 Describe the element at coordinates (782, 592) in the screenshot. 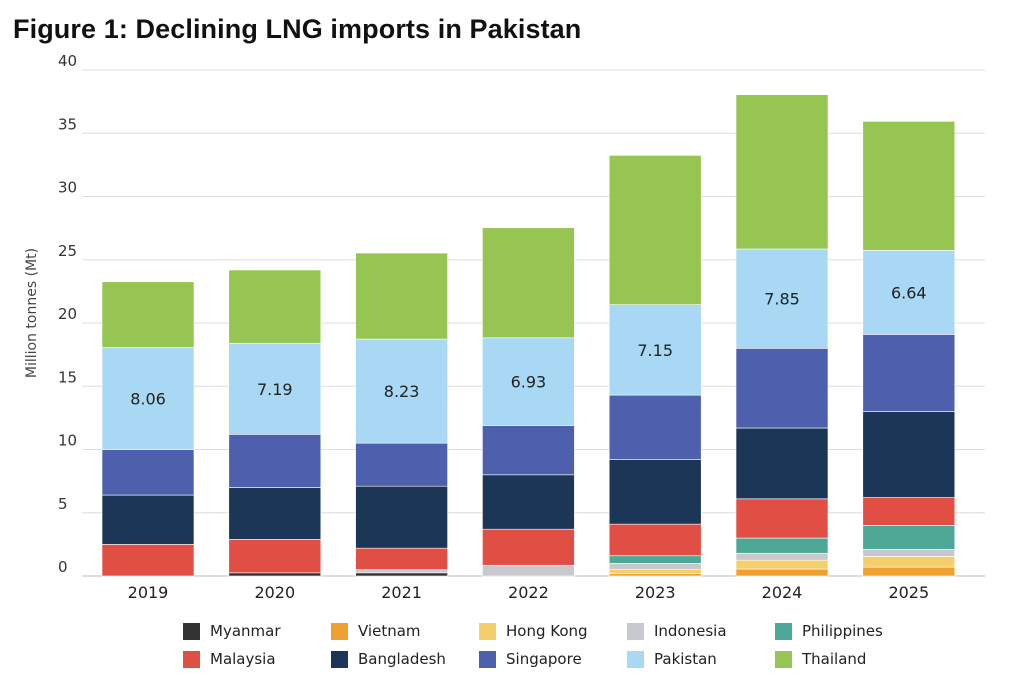

I see `x-tick-label: 2024` at that location.